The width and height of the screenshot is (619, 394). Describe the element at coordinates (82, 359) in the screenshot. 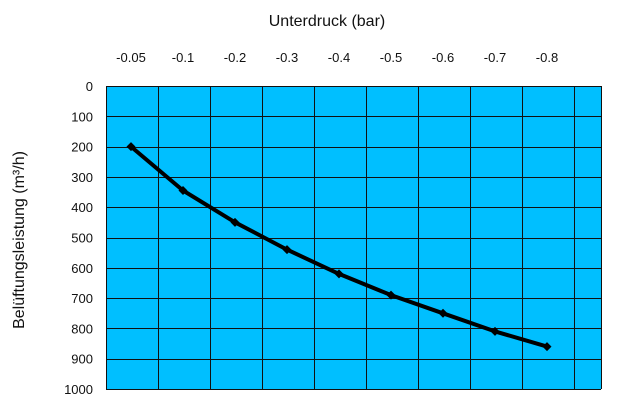

I see `y-tick-label: 900` at that location.